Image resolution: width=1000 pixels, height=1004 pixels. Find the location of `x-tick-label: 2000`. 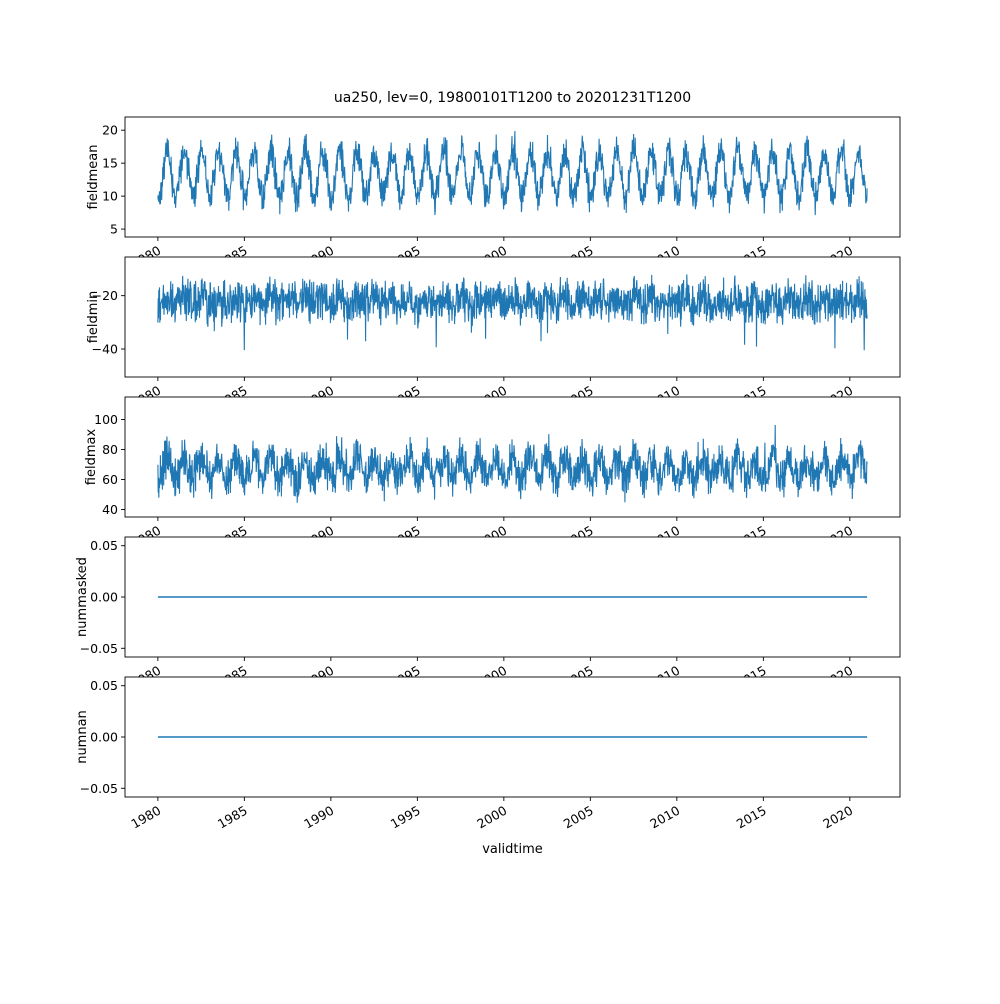

x-tick-label: 2000 is located at coordinates (491, 817).